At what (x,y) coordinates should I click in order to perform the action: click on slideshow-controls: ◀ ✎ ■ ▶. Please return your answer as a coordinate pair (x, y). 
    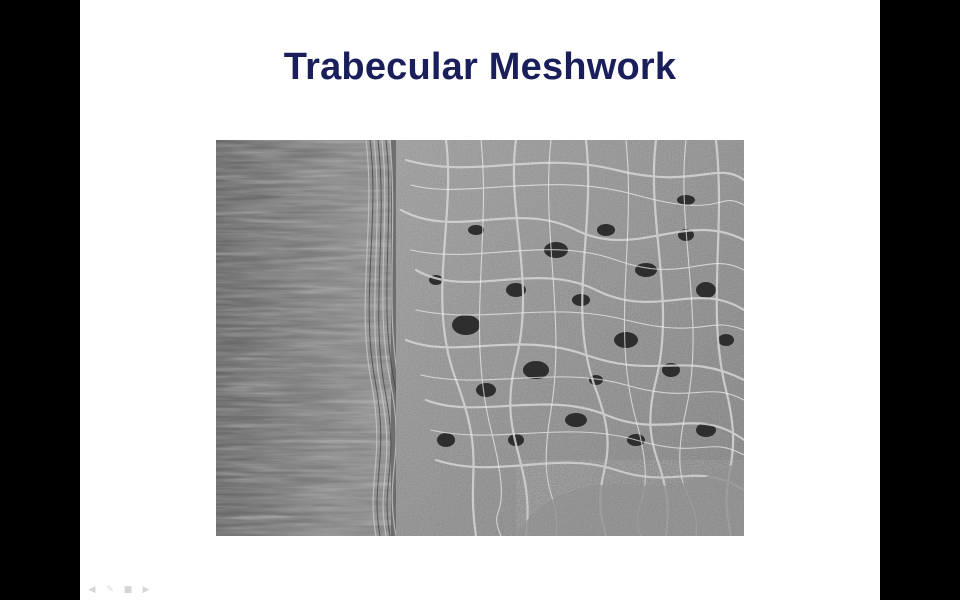
    Looking at the image, I should click on (119, 590).